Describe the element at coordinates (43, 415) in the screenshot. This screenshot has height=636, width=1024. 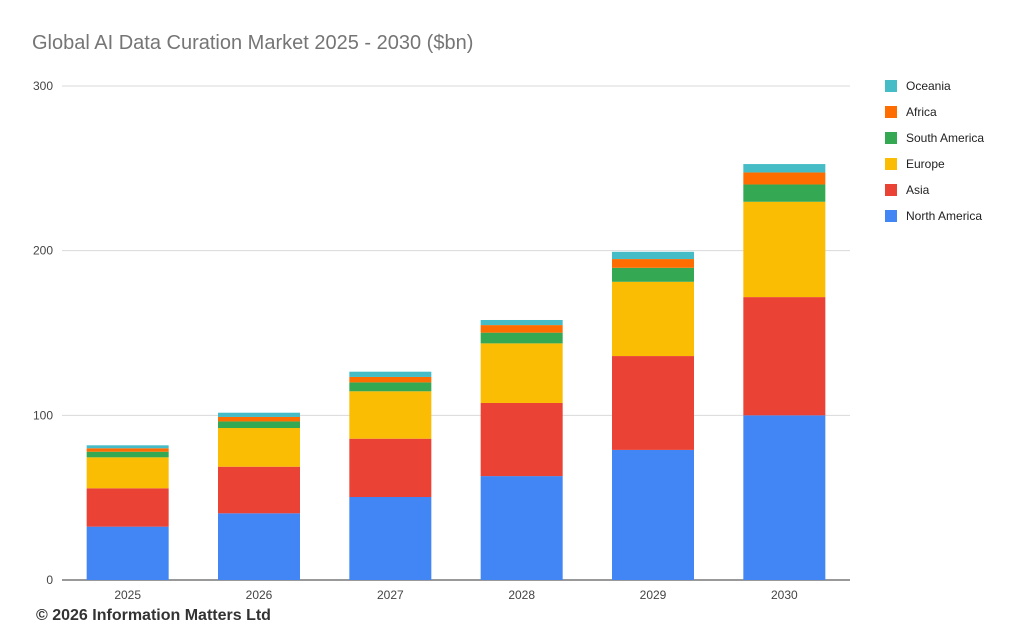
I see `y-tick-label: 100` at that location.